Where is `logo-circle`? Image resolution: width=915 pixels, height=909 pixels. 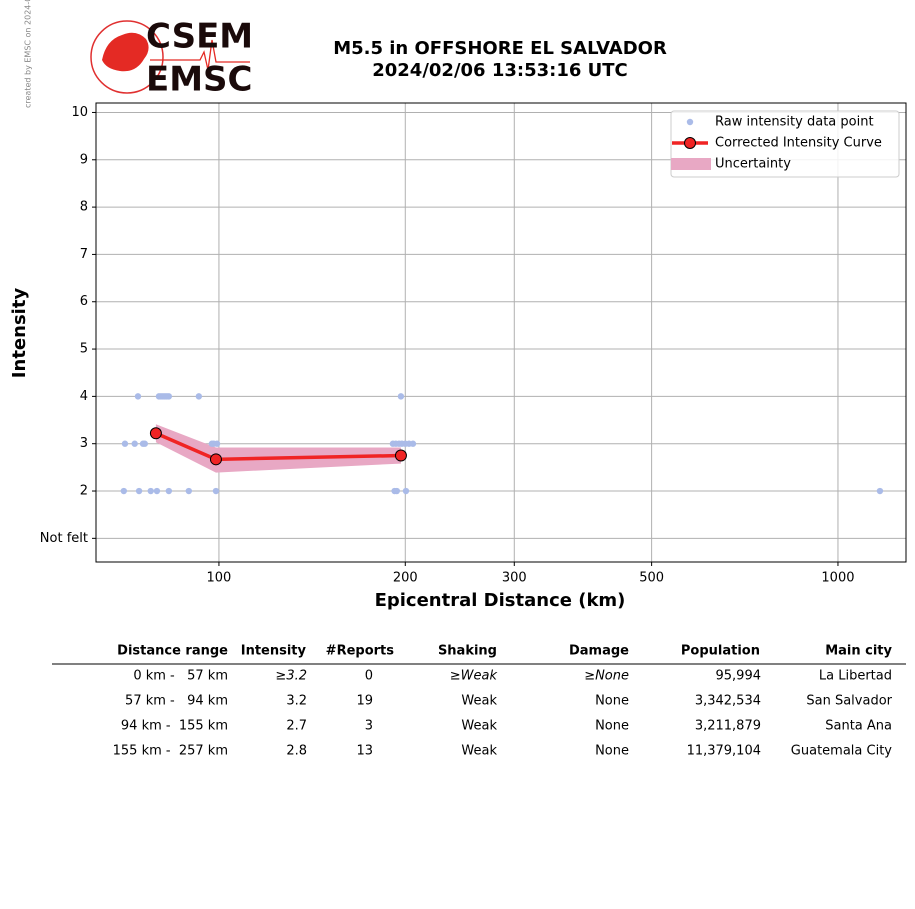 logo-circle is located at coordinates (127, 57).